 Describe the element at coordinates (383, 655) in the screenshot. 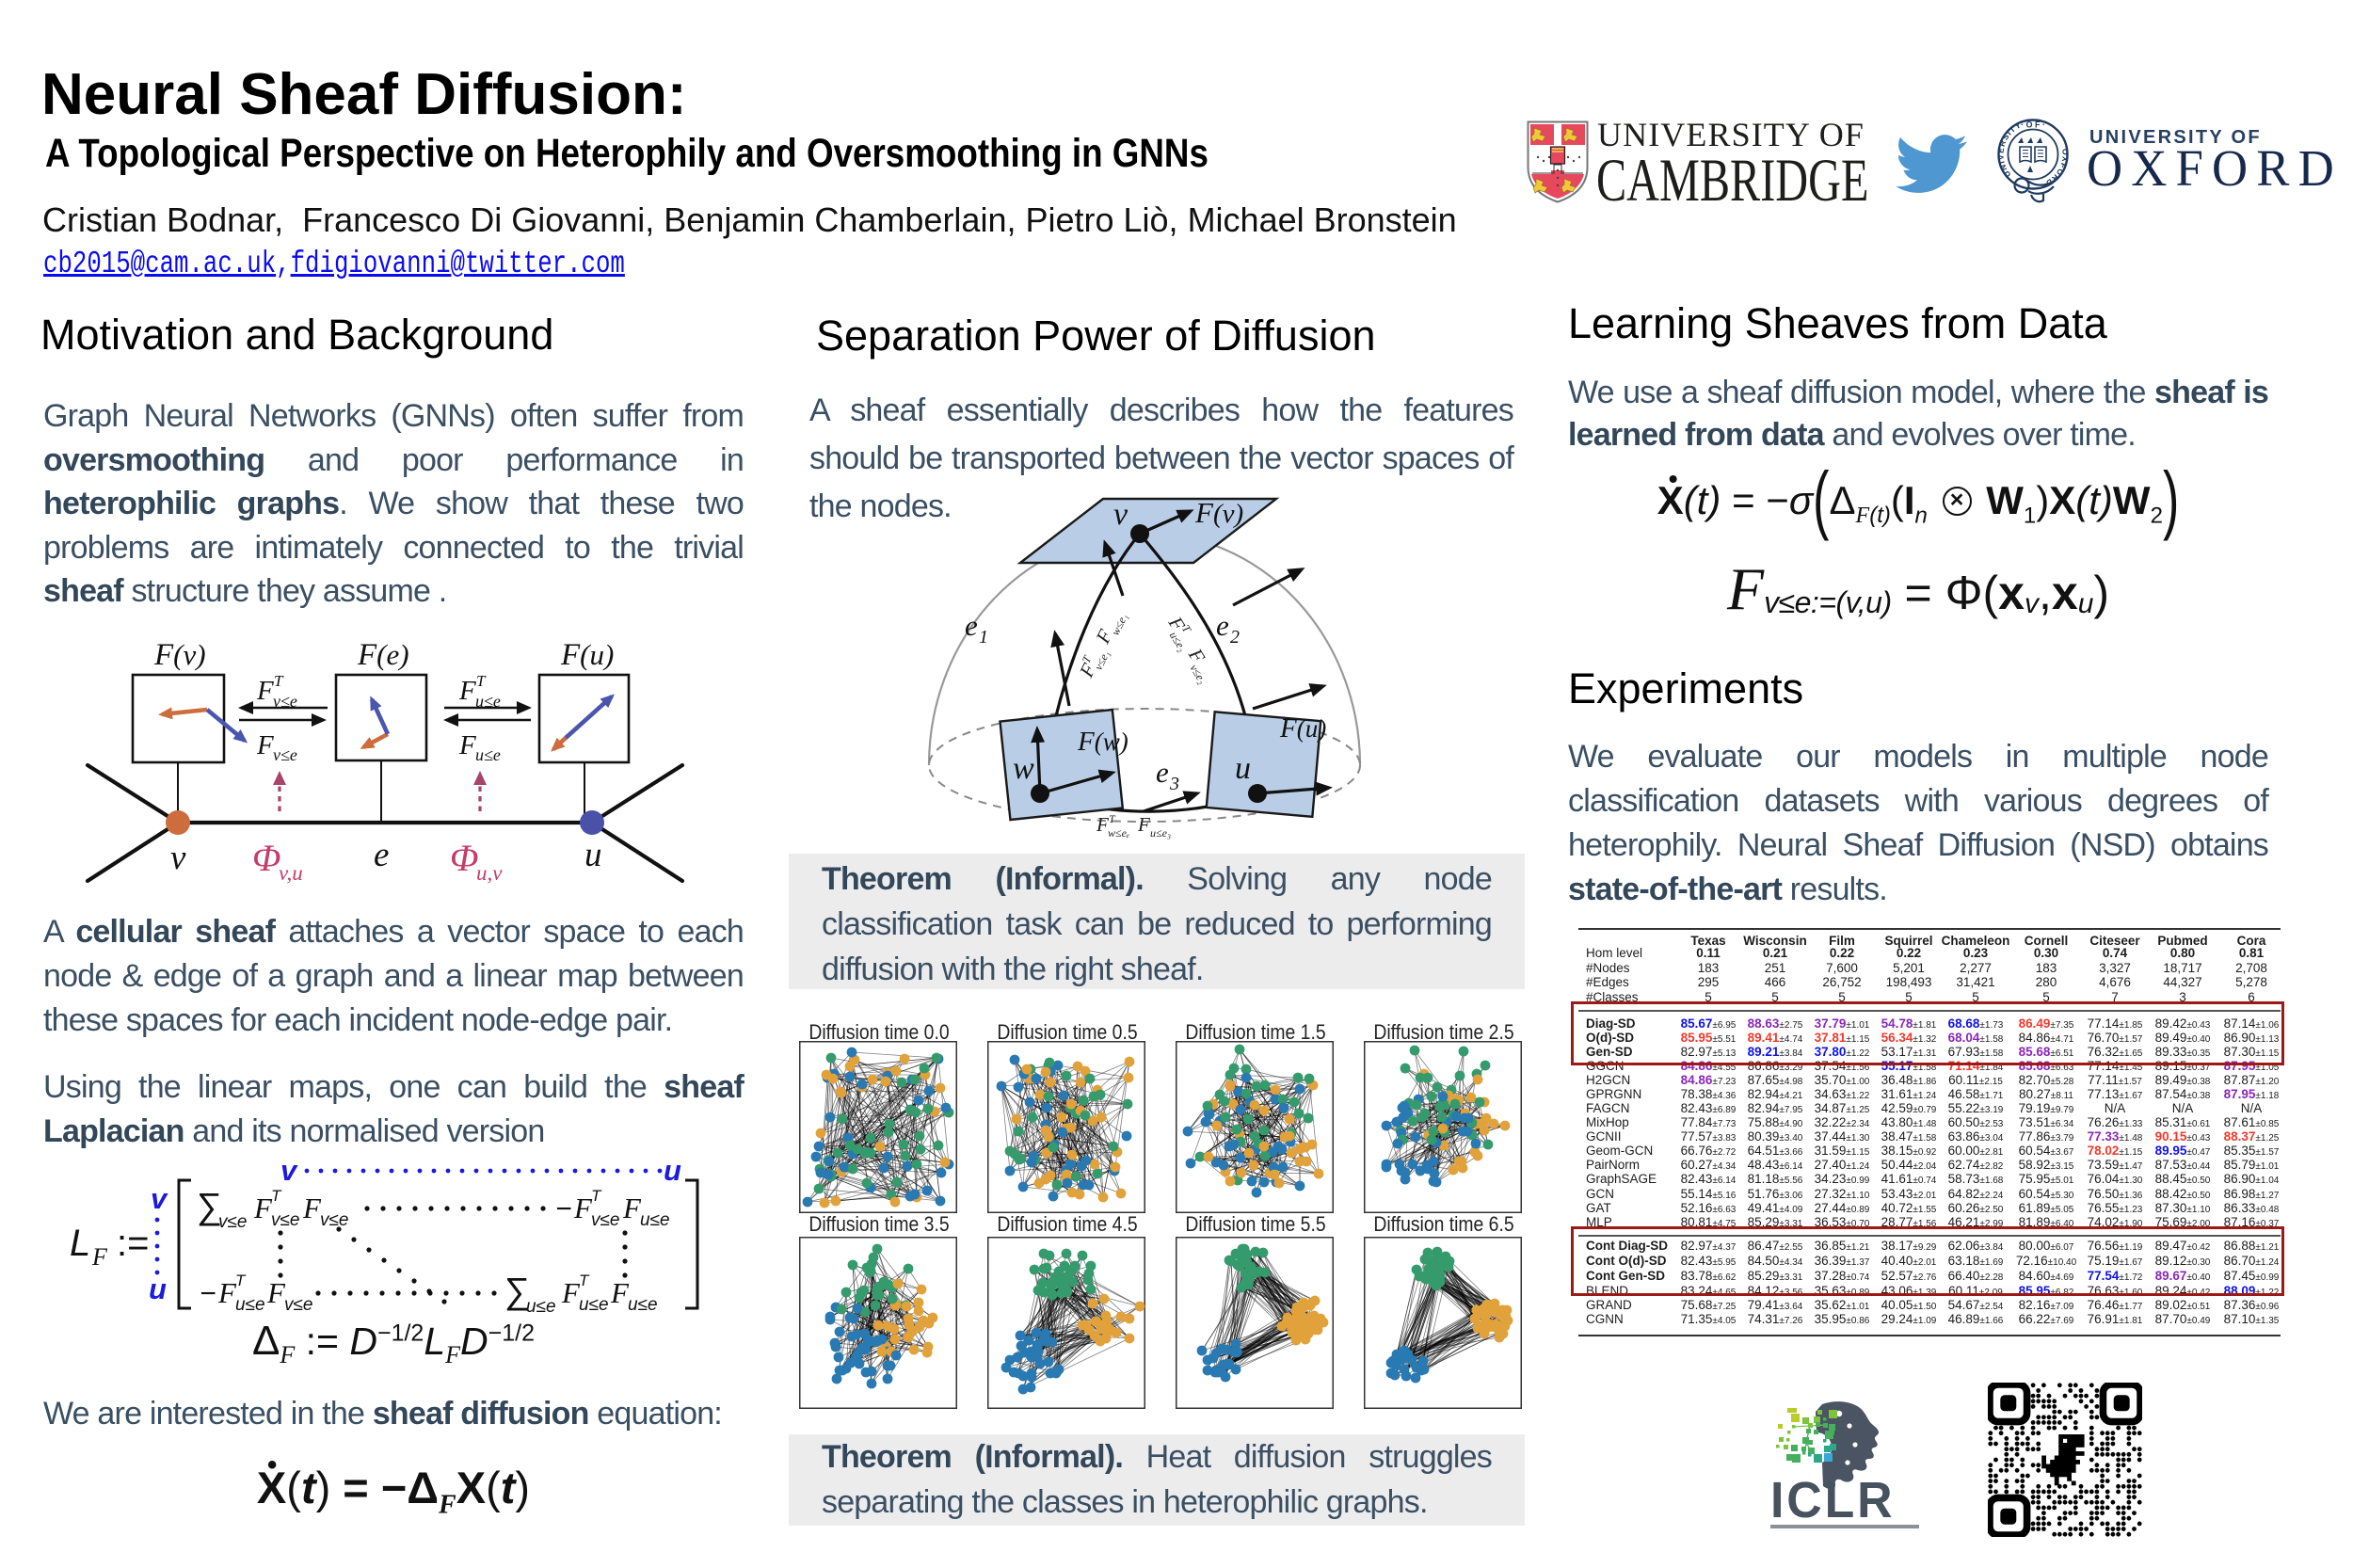

I see `svg-text: F(e)` at that location.